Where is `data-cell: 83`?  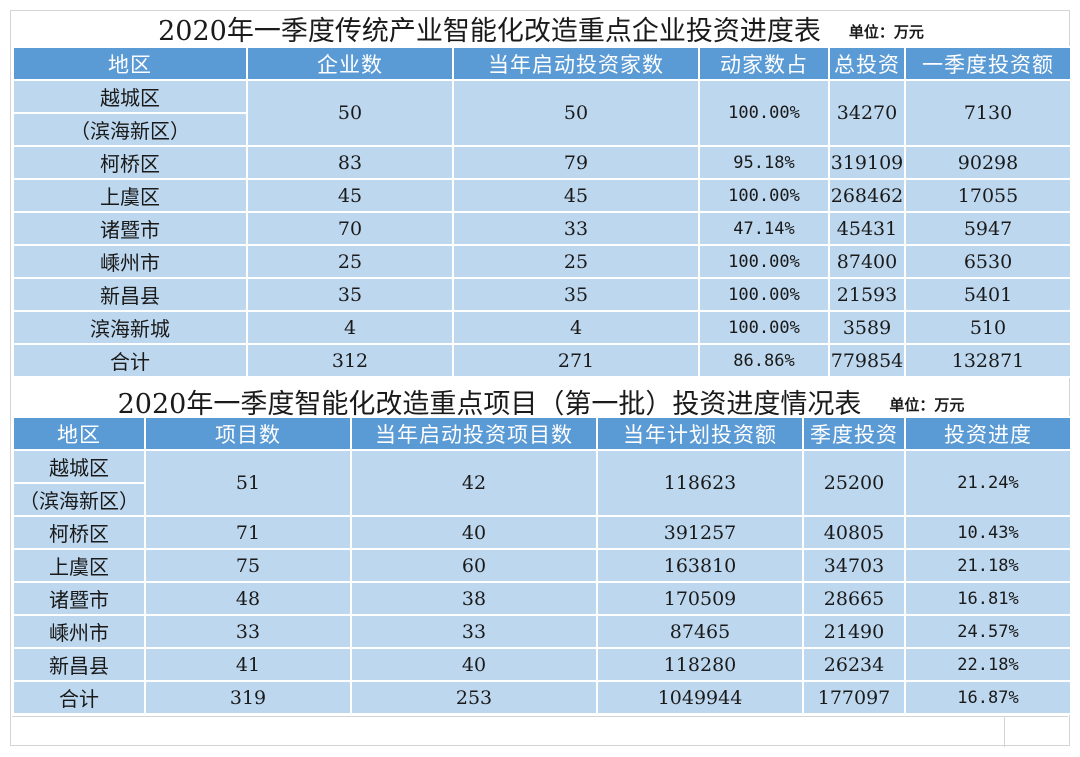 data-cell: 83 is located at coordinates (350, 162).